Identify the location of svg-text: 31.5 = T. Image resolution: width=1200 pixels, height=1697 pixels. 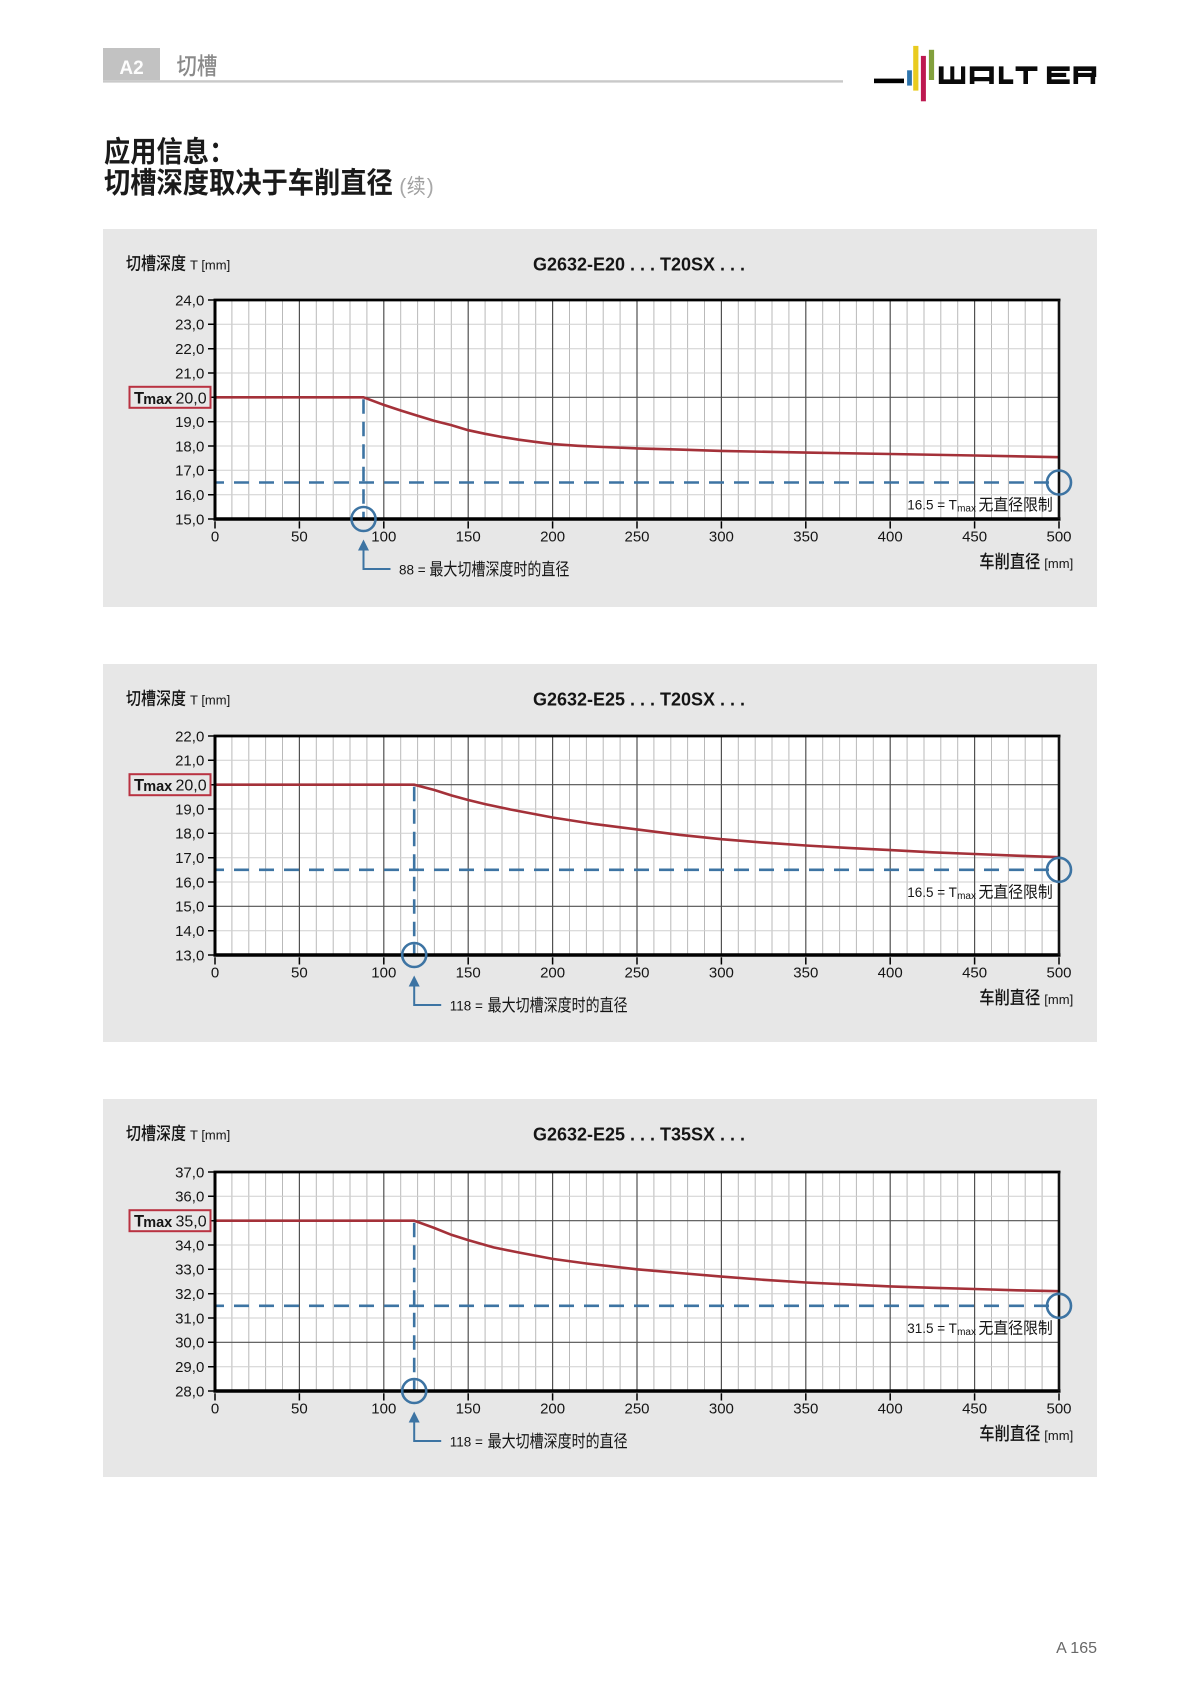
(932, 1328).